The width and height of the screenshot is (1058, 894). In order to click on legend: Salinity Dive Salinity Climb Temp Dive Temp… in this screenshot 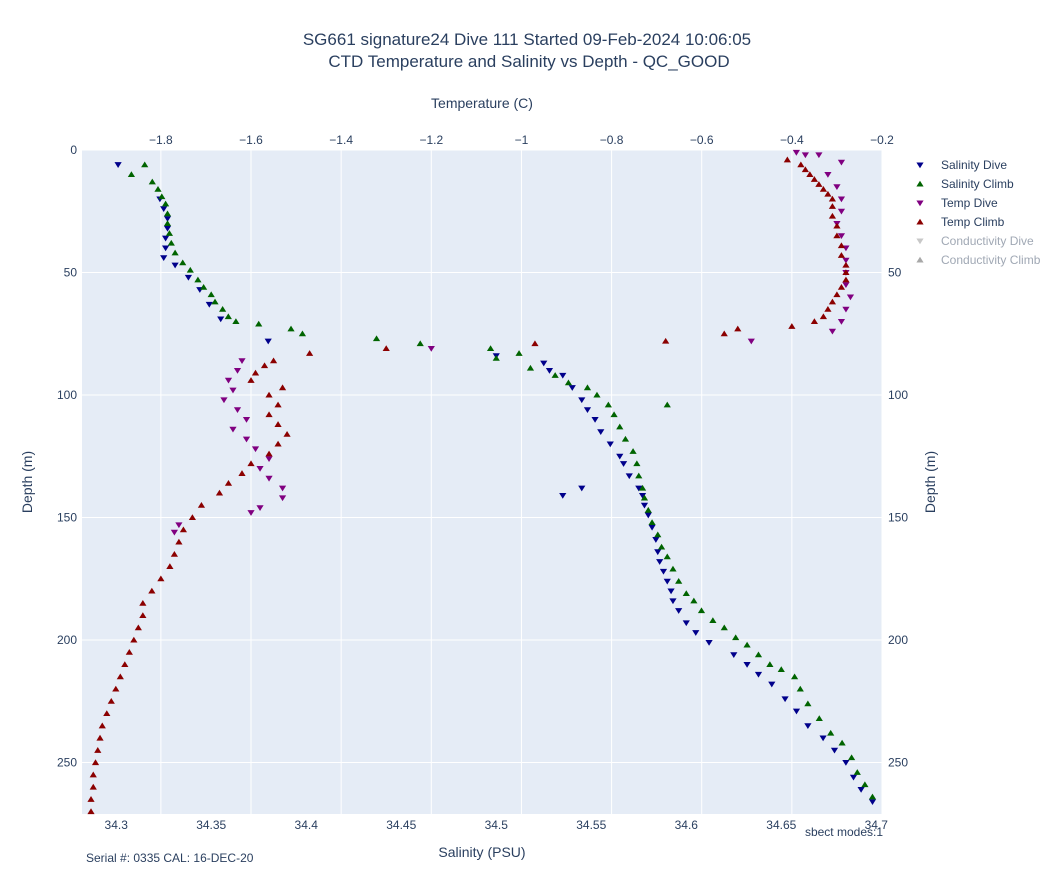, I will do `click(978, 212)`.